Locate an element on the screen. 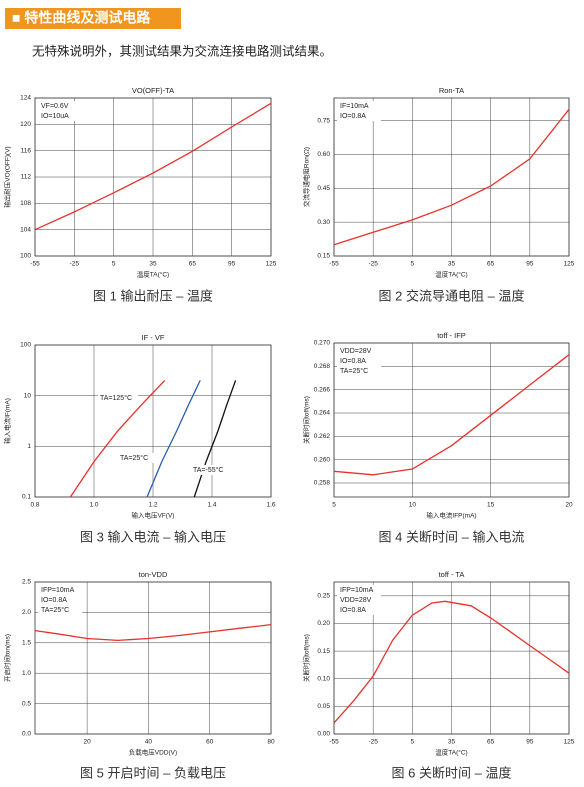 The image size is (584, 787). y-axis-label: 交流导通电阻Ron(Ω) is located at coordinates (306, 177).